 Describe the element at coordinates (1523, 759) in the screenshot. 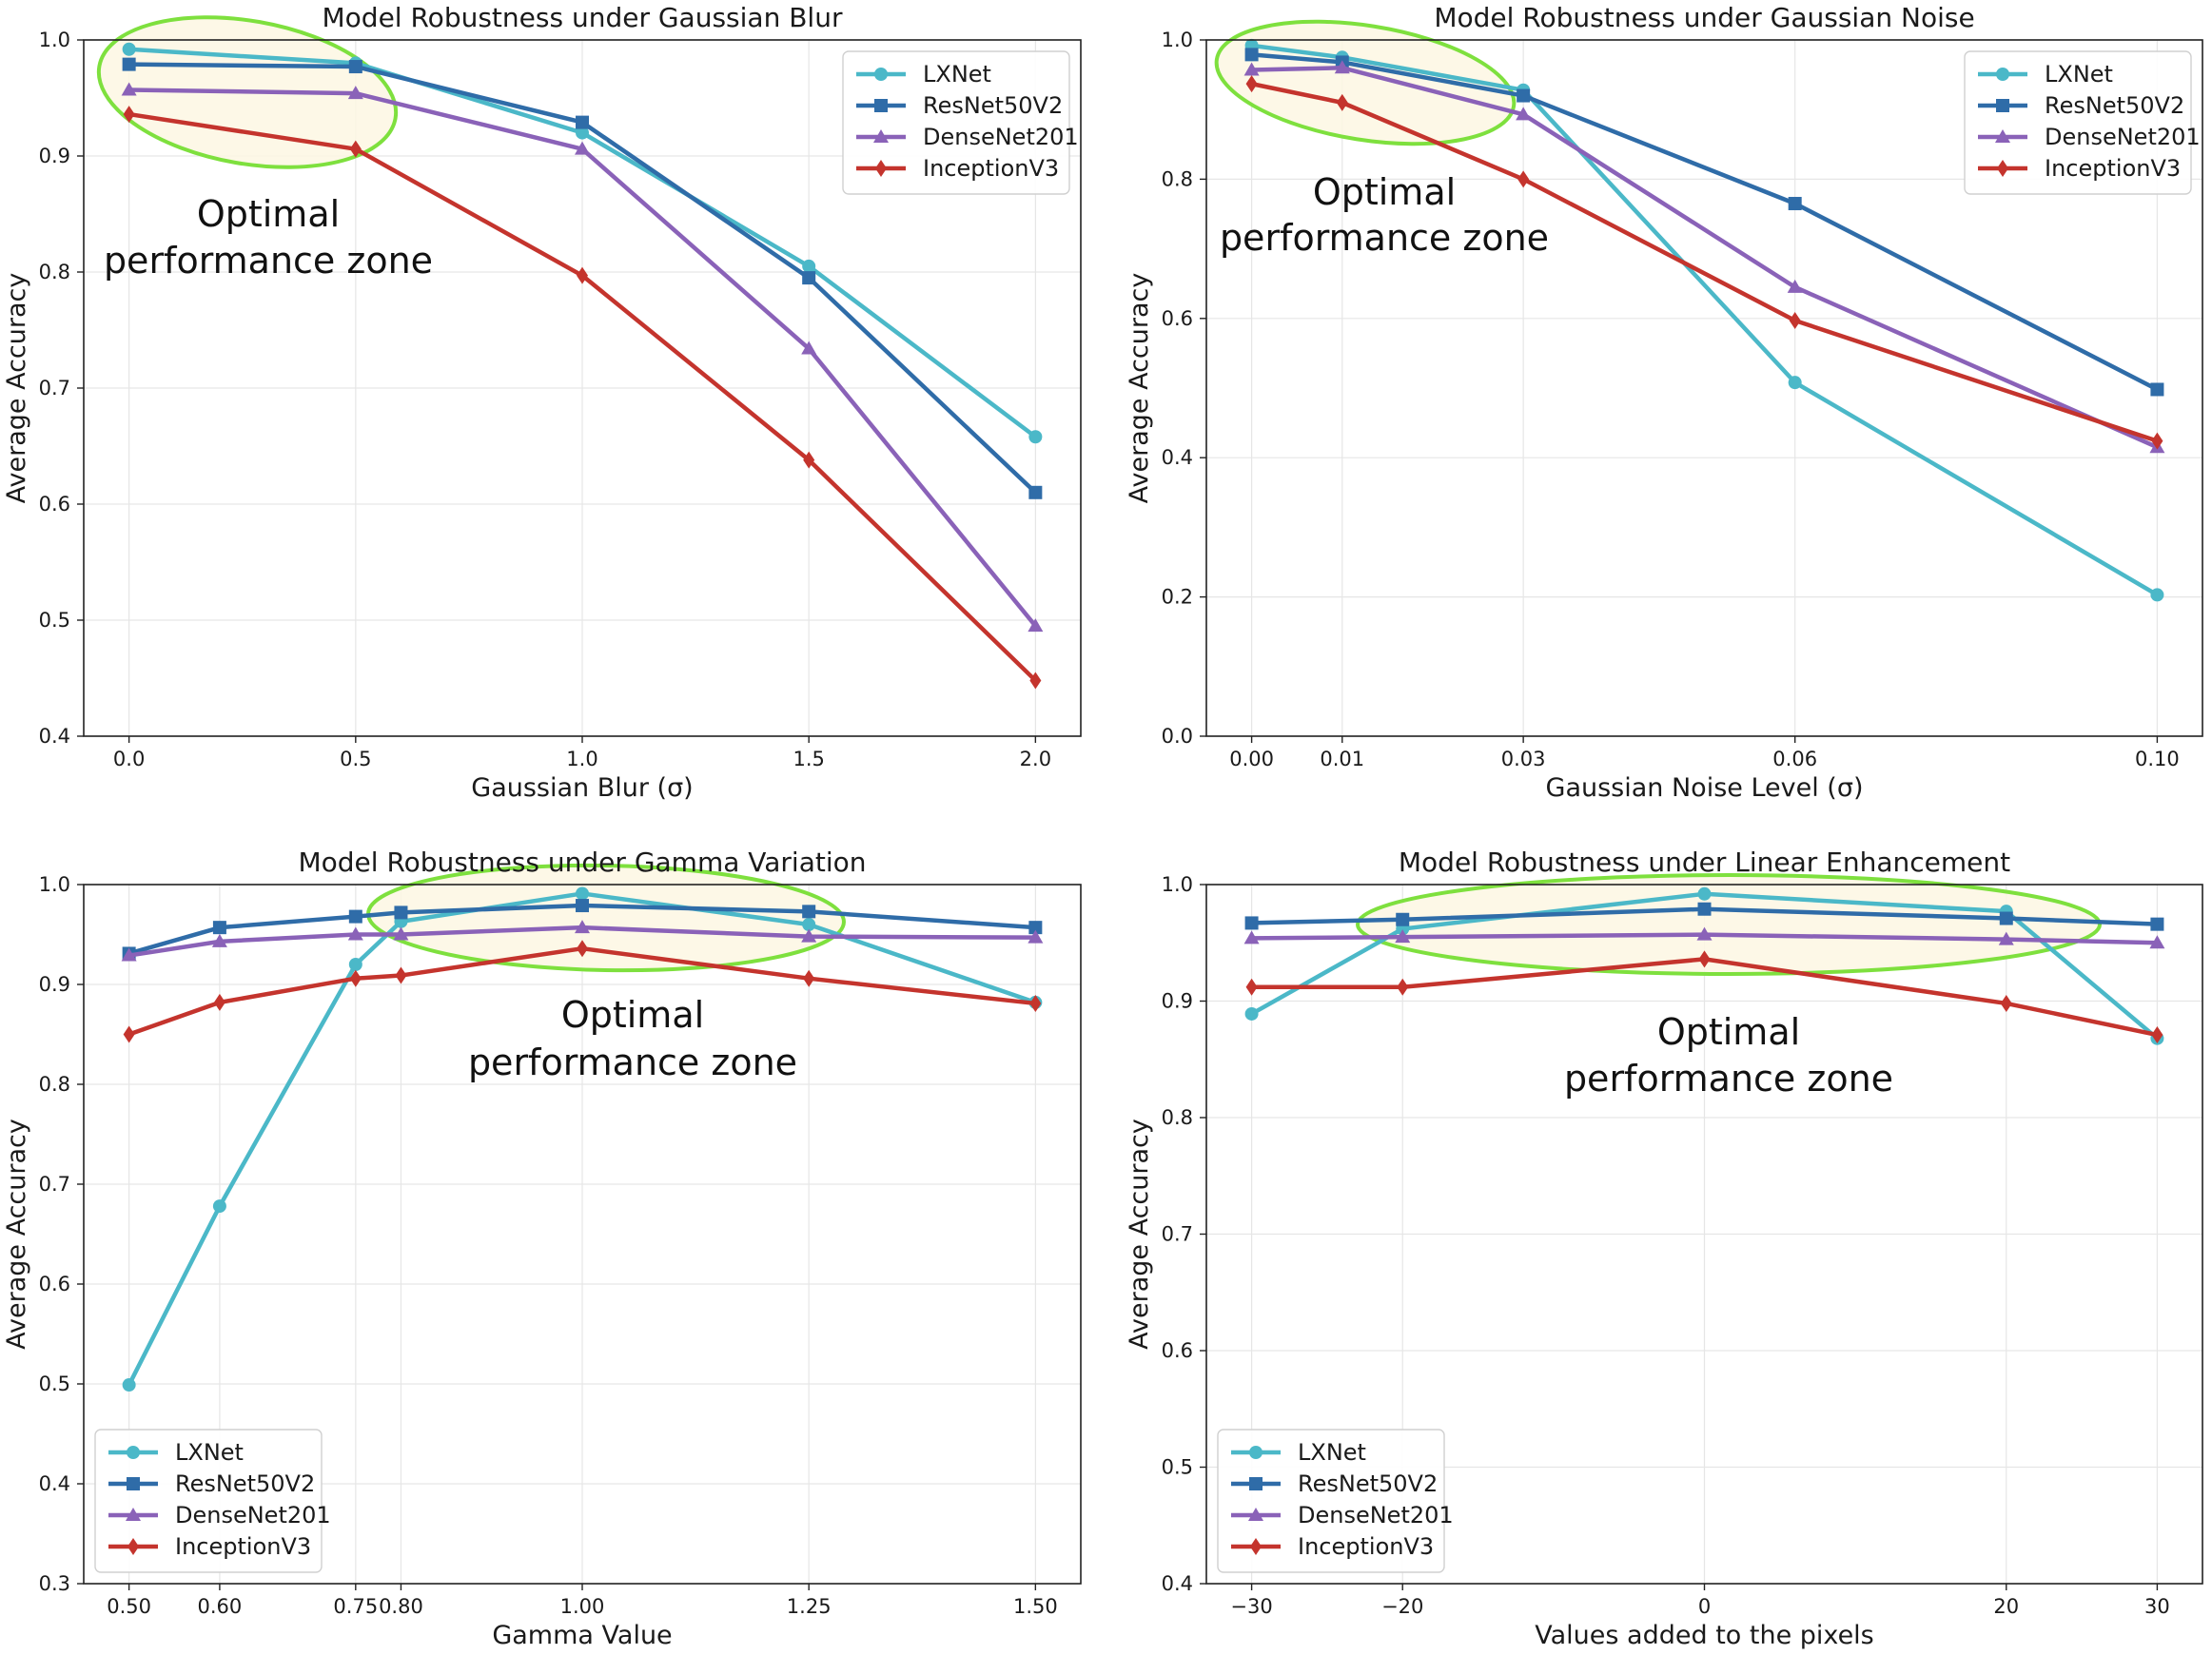

I see `x-tick-label: 0.03` at that location.